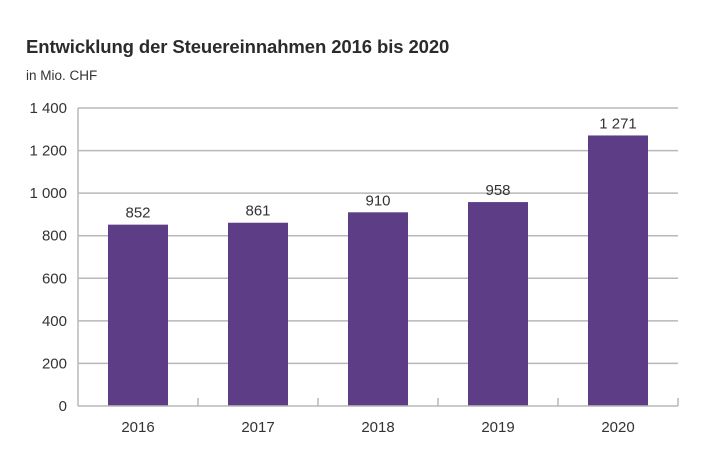  Describe the element at coordinates (62, 75) in the screenshot. I see `chart-subtitle: in Mio. CHF` at that location.